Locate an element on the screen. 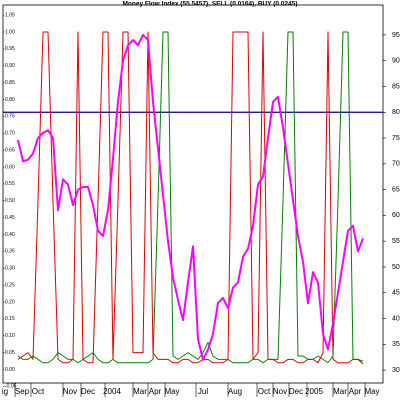 The image size is (420, 400). x-tick-label: 2004 is located at coordinates (112, 391).